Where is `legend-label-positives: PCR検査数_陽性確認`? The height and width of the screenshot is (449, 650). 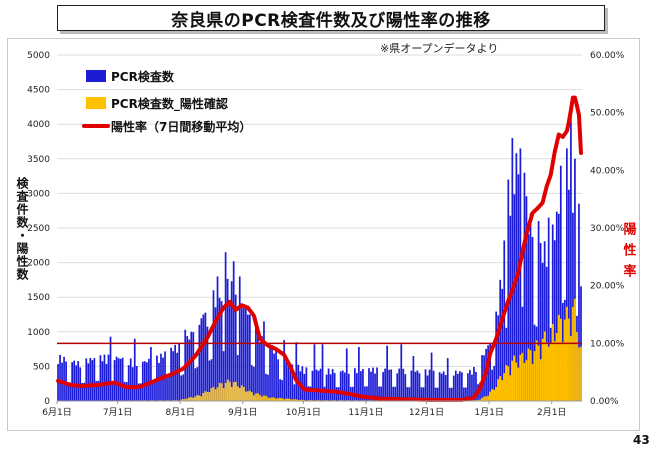
legend-label-positives: PCR検査数_陽性確認 is located at coordinates (169, 104).